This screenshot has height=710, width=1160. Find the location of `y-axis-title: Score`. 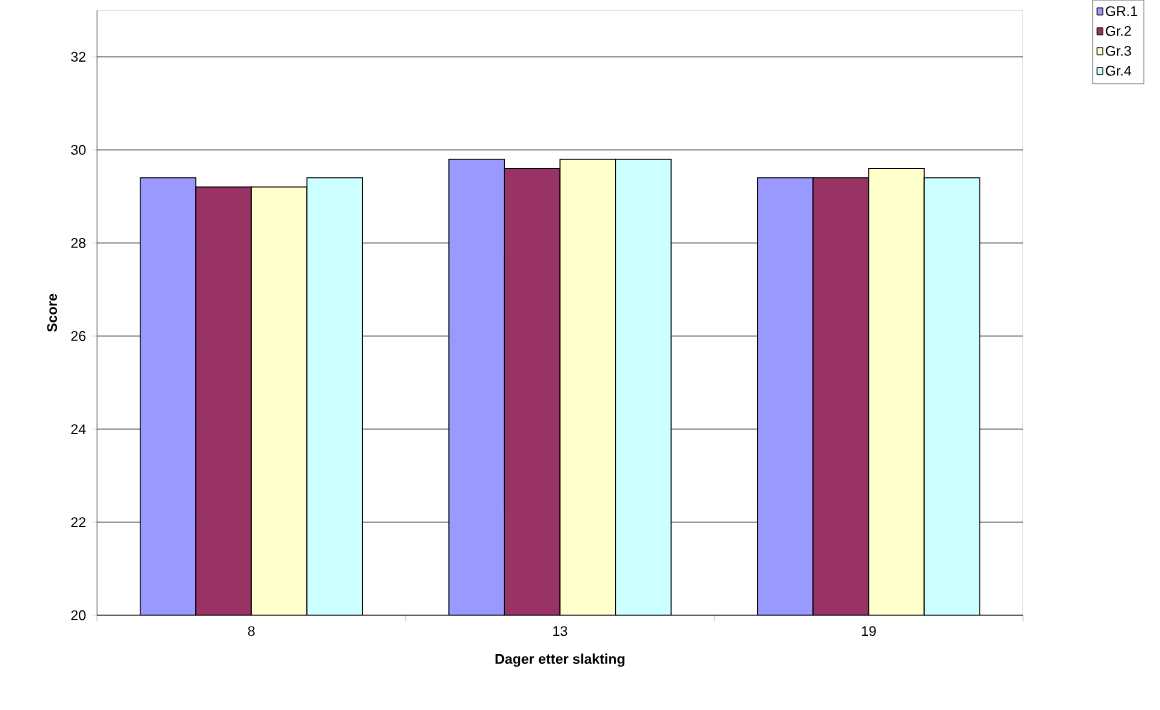

y-axis-title: Score is located at coordinates (52, 312).